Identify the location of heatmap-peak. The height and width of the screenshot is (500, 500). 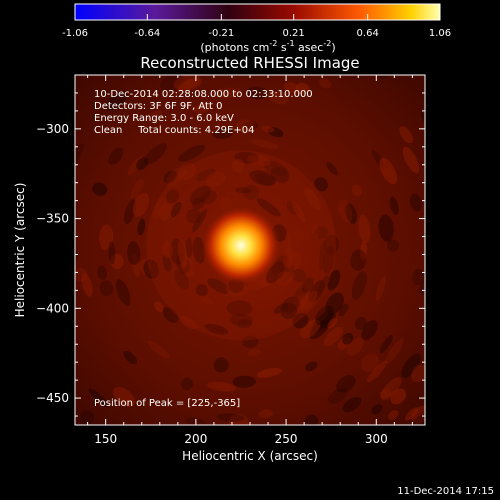
(240, 245).